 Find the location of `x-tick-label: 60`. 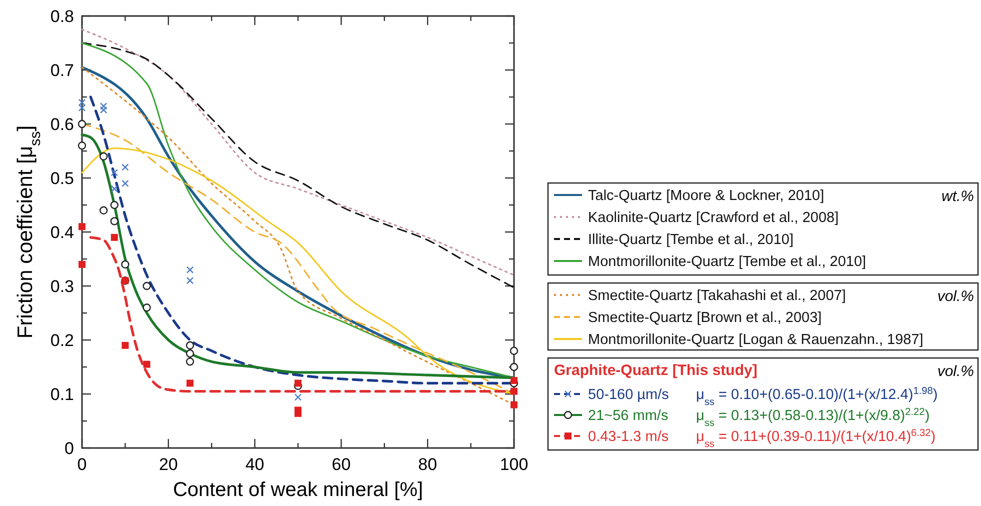

x-tick-label: 60 is located at coordinates (341, 464).